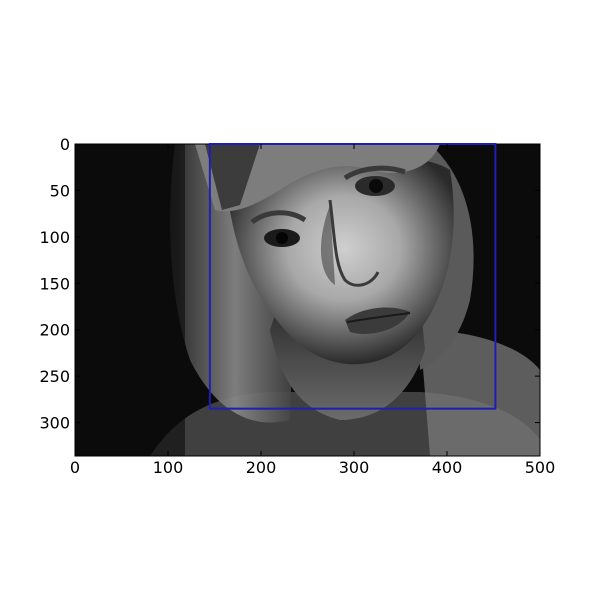 Image resolution: width=600 pixels, height=600 pixels. I want to click on y-tick-label: 0, so click(65, 144).